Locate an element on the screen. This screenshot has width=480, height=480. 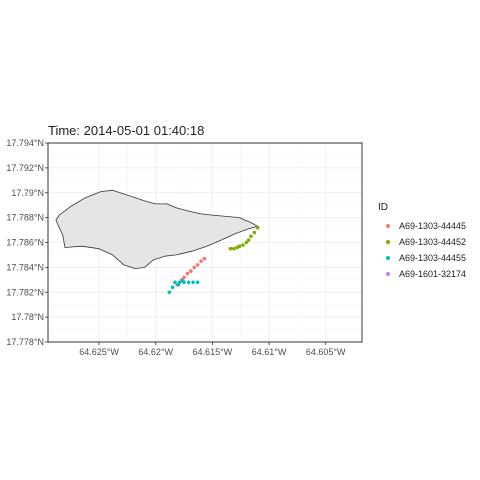
detection-points is located at coordinates (213, 260).